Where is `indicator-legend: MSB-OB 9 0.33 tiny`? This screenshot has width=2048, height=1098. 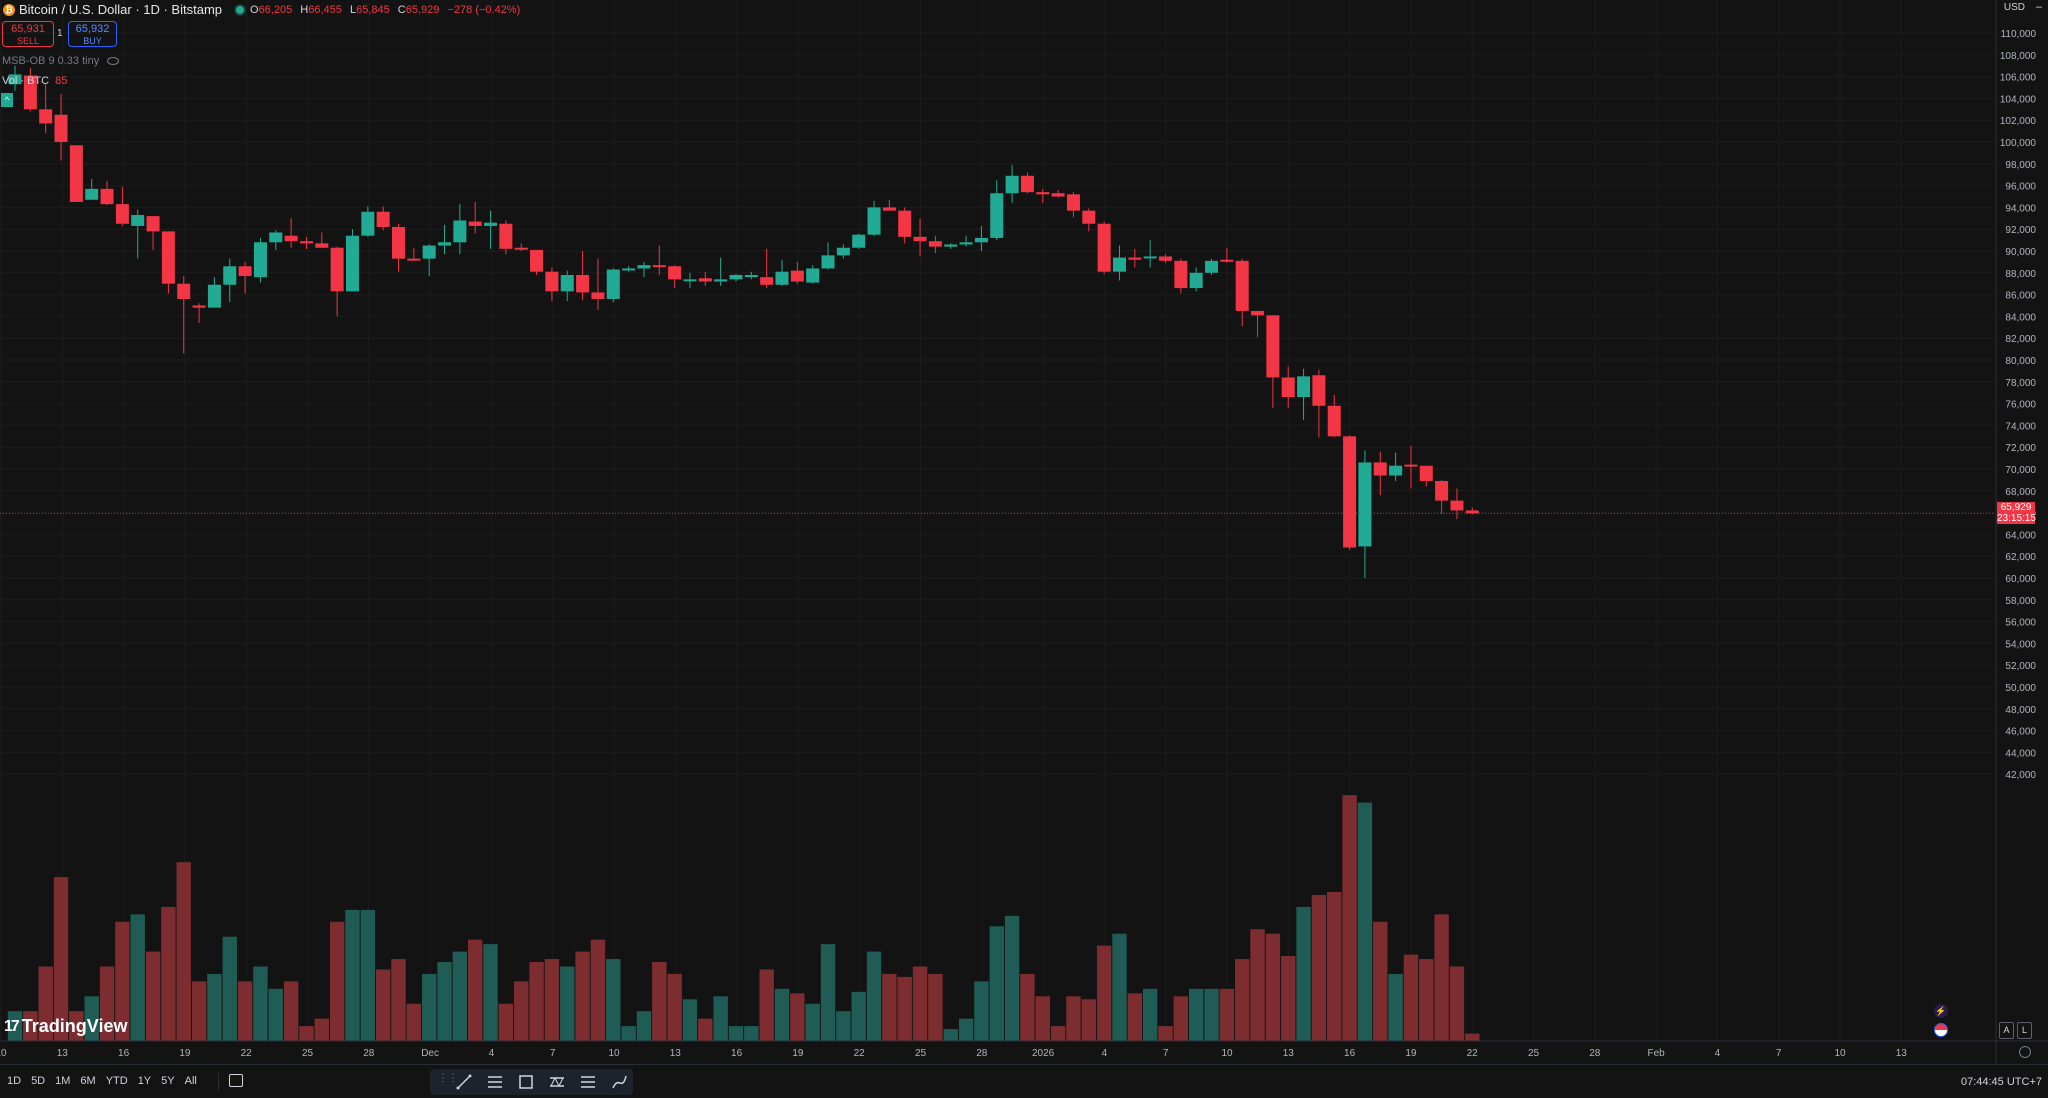 indicator-legend: MSB-OB 9 0.33 tiny is located at coordinates (61, 61).